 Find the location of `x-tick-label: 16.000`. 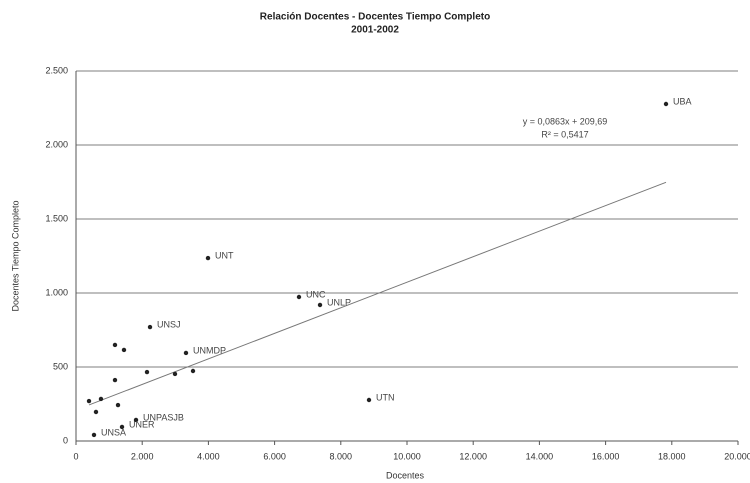

x-tick-label: 16.000 is located at coordinates (606, 456).